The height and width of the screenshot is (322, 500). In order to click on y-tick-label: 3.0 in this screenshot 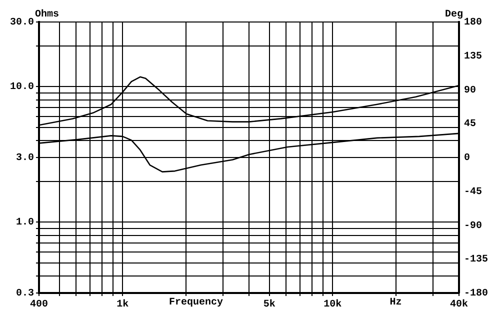, I will do `click(25, 158)`.